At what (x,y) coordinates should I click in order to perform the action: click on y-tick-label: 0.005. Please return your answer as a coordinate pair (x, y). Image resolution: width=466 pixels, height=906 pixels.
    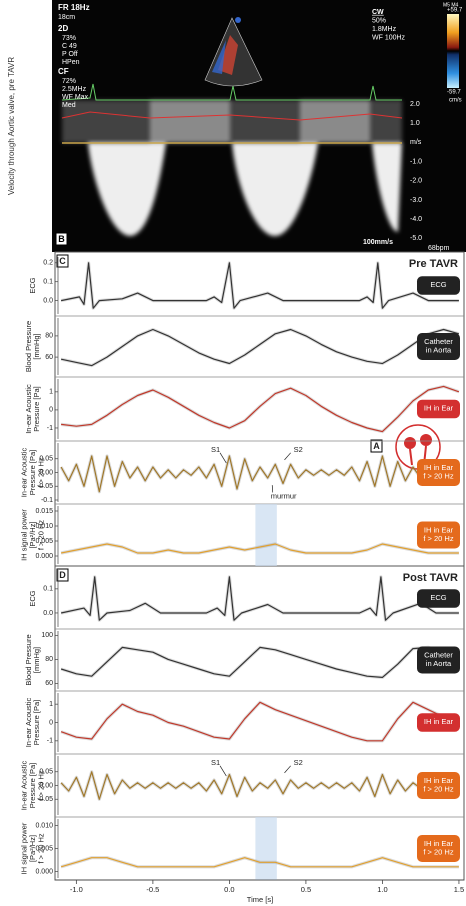
    Looking at the image, I should click on (44, 541).